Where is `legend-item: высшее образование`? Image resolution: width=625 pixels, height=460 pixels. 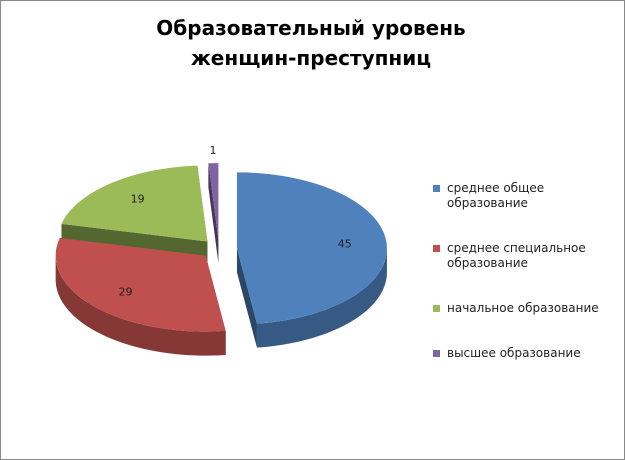 legend-item: высшее образование is located at coordinates (528, 353).